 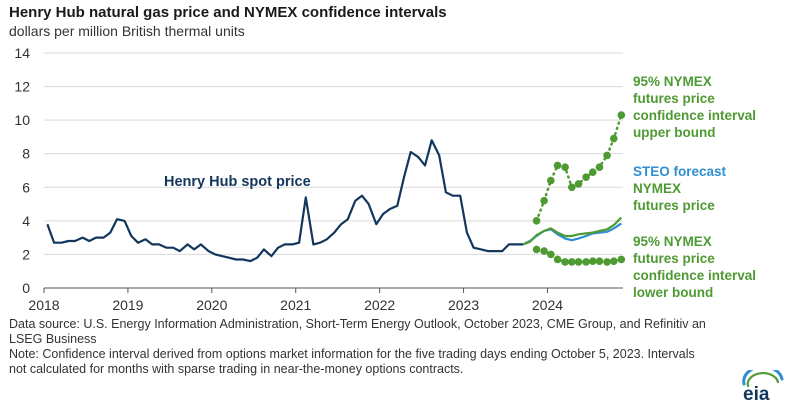 I want to click on y-tick-label: 2, so click(x=26, y=254).